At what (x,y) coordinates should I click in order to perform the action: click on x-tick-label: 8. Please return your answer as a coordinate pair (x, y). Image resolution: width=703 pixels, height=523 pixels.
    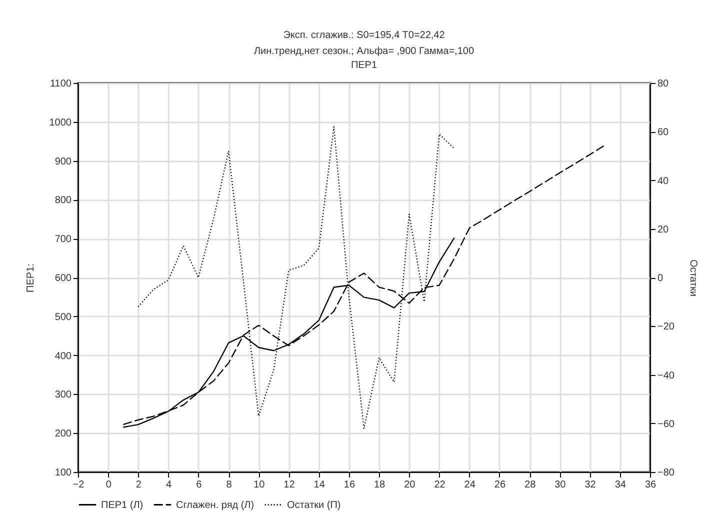
    Looking at the image, I should click on (229, 485).